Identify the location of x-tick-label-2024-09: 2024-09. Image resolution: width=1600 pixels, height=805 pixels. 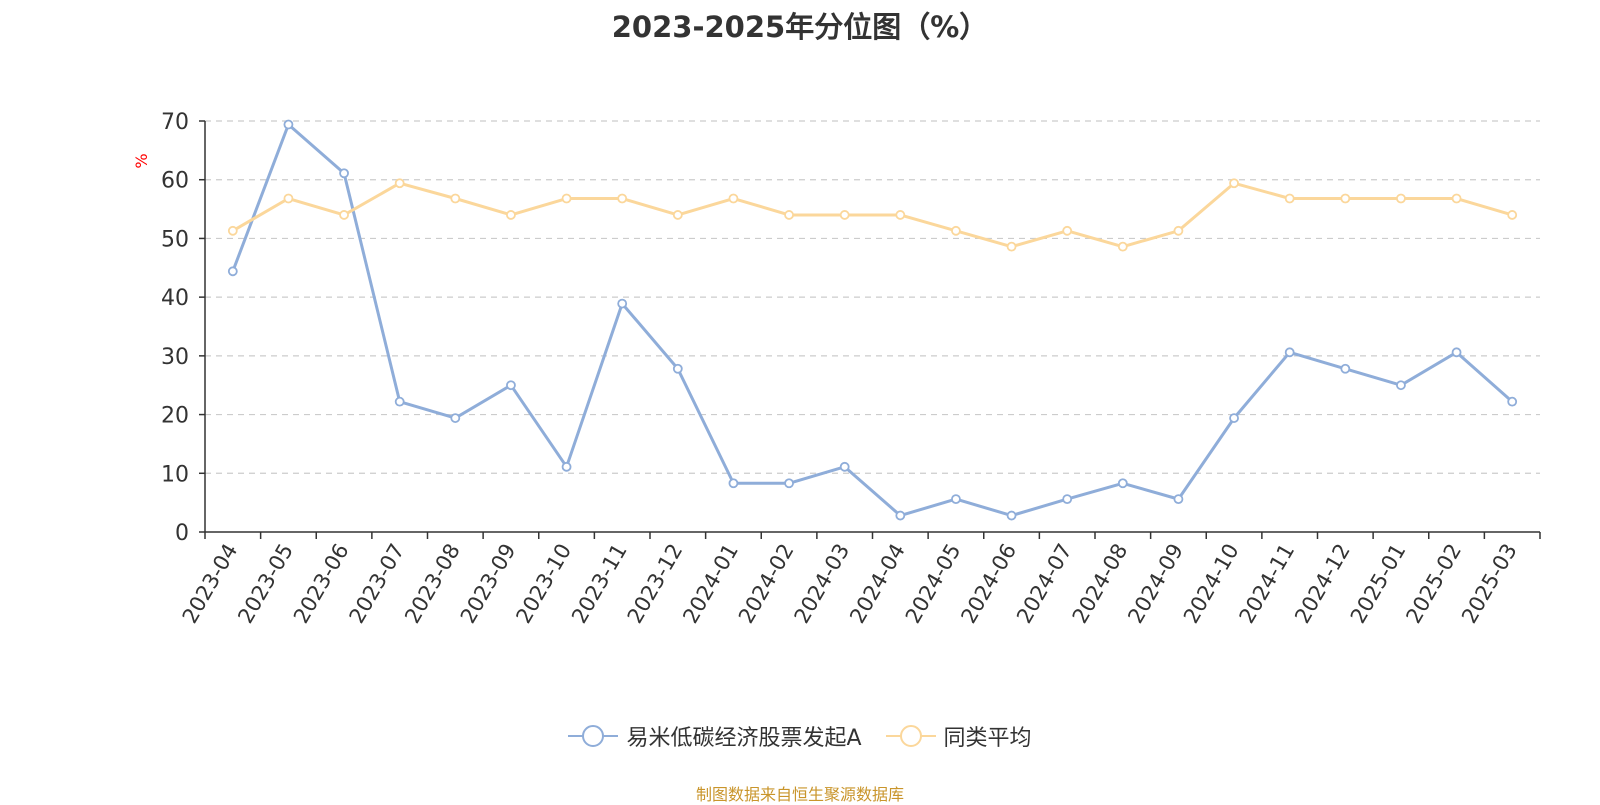
(1155, 584).